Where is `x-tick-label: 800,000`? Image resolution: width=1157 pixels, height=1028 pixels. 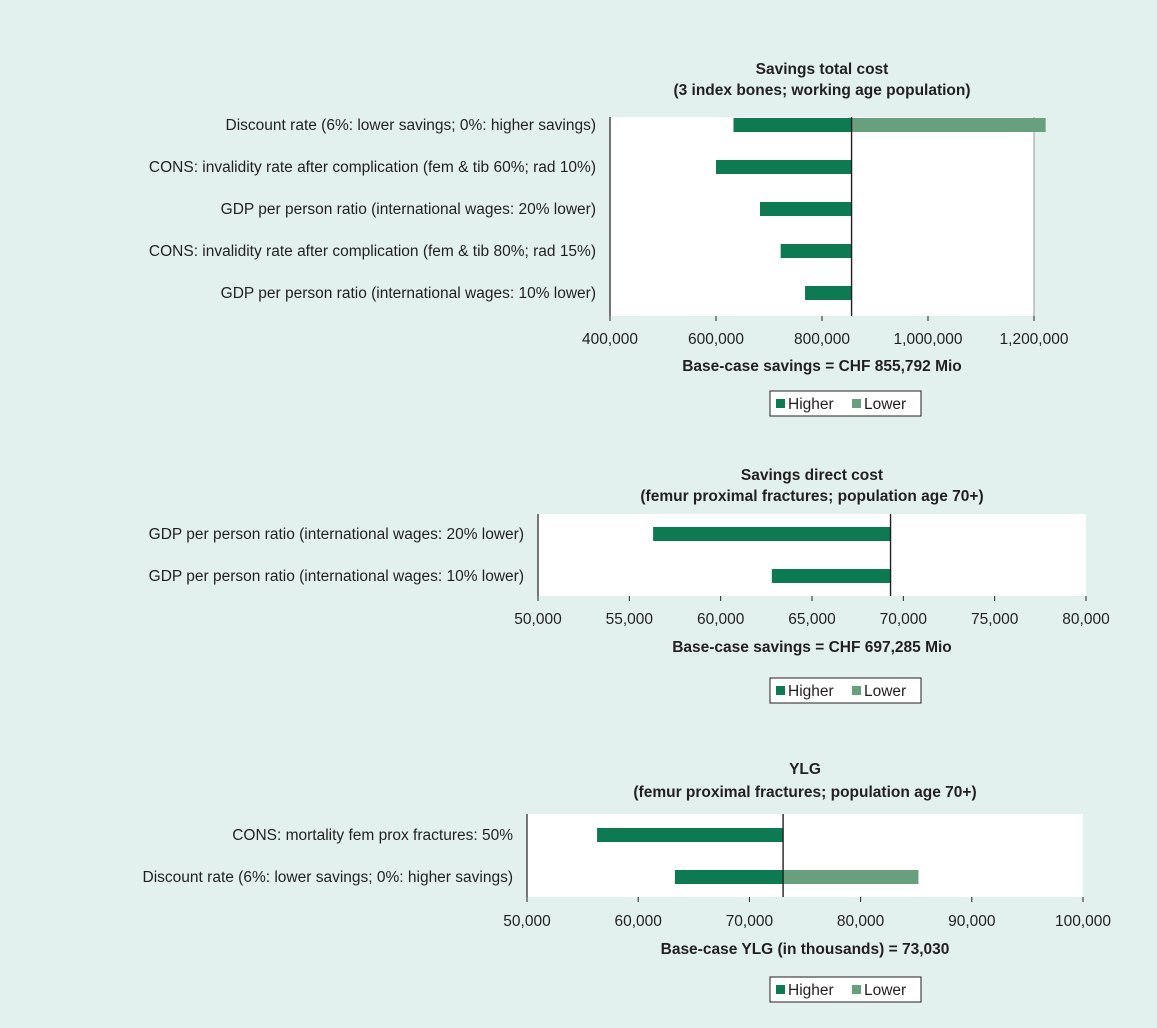 x-tick-label: 800,000 is located at coordinates (822, 339).